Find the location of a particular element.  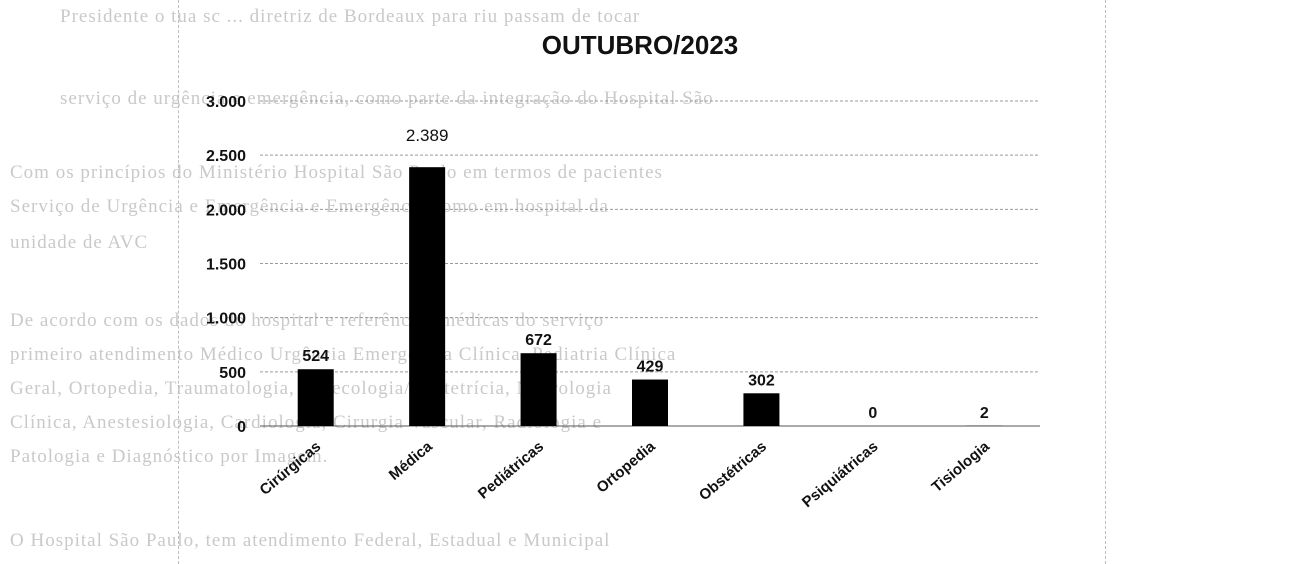

data-label: 524 is located at coordinates (315, 356).